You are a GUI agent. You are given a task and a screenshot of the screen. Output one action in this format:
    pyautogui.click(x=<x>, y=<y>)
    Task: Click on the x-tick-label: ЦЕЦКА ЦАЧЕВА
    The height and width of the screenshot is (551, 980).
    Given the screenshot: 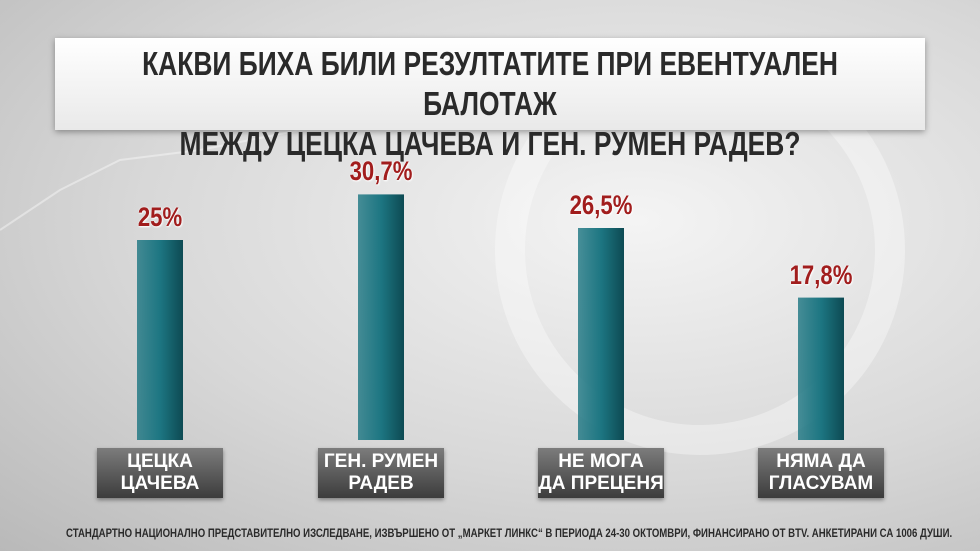 What is the action you would take?
    pyautogui.click(x=160, y=473)
    